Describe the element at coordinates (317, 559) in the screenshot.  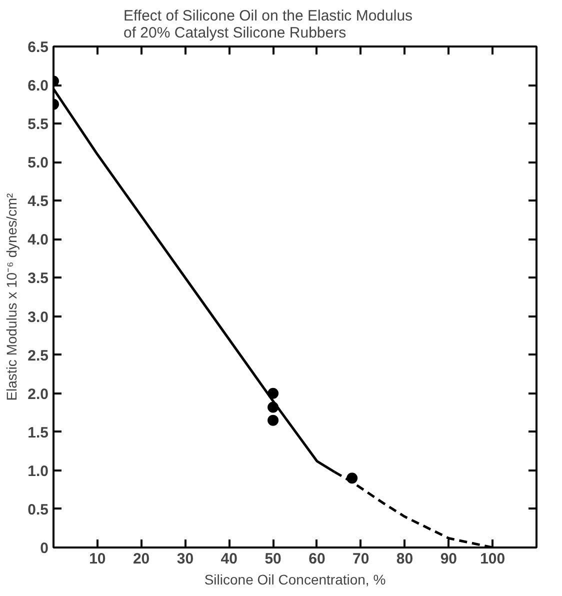
I see `x-tick-label: 60` at that location.